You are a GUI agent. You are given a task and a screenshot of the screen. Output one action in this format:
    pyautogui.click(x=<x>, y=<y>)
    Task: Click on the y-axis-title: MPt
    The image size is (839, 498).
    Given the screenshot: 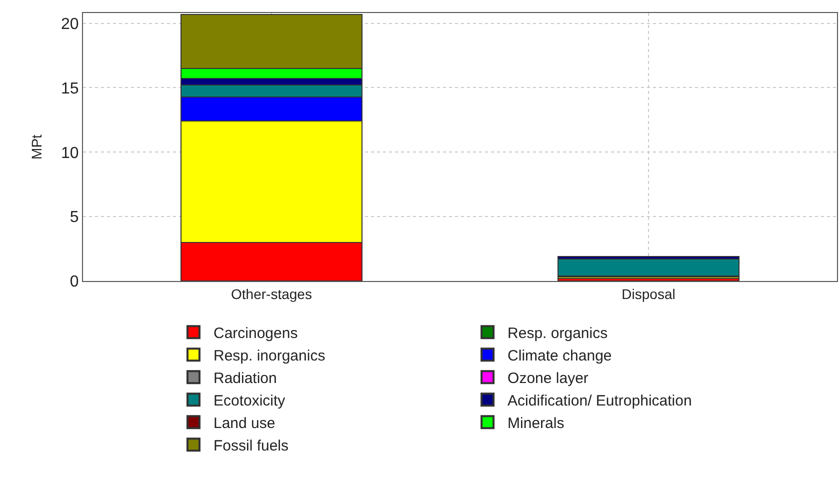 What is the action you would take?
    pyautogui.click(x=36, y=147)
    